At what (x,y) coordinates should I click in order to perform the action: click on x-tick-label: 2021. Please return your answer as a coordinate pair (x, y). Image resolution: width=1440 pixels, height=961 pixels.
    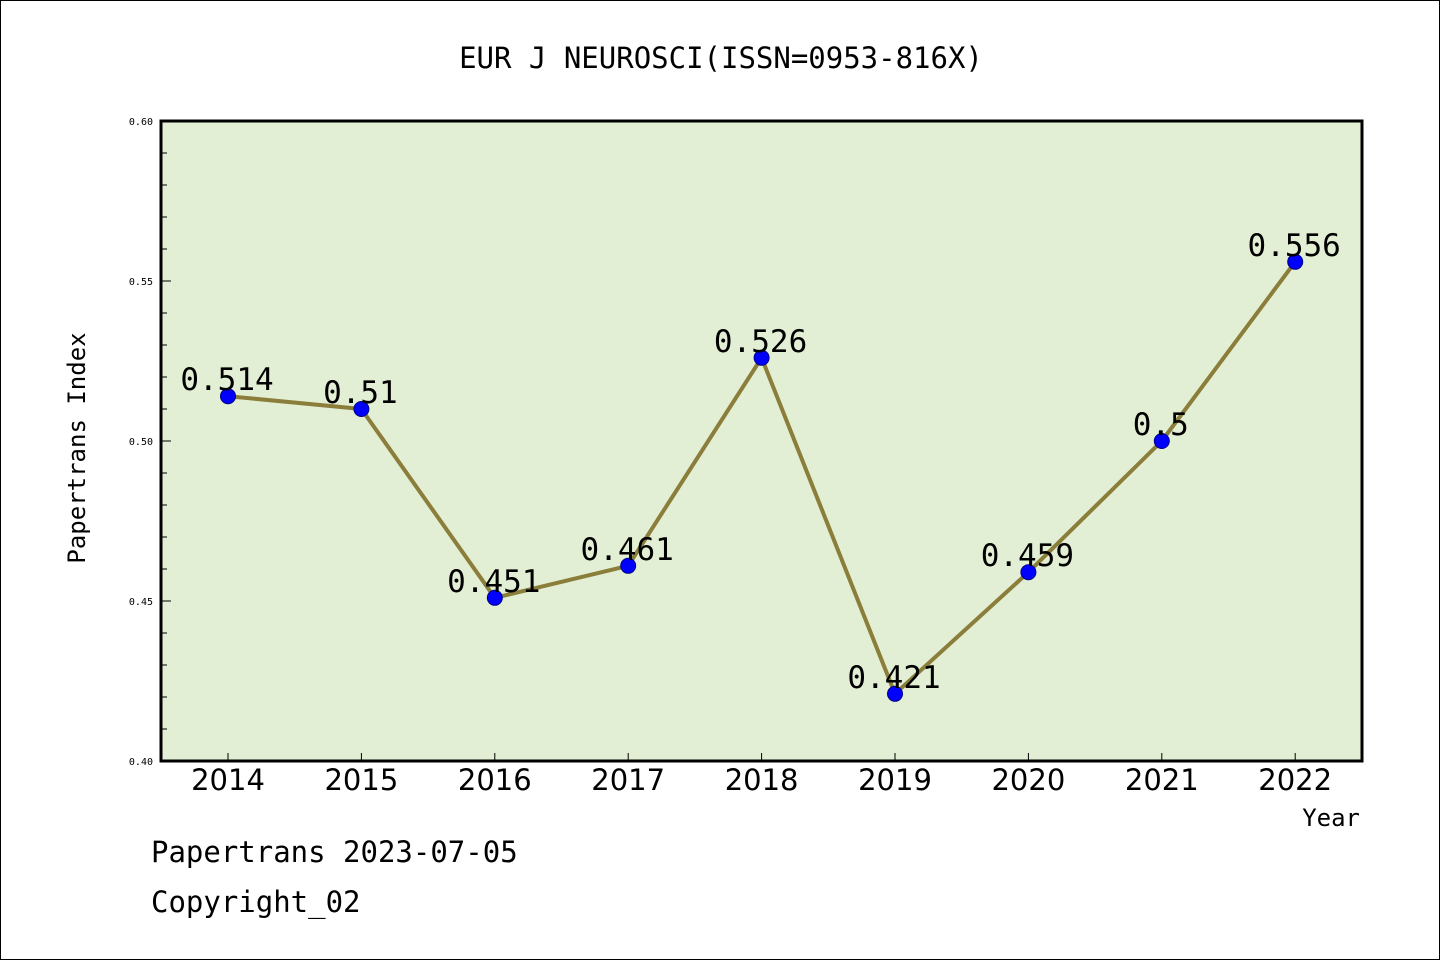
    Looking at the image, I should click on (1162, 780).